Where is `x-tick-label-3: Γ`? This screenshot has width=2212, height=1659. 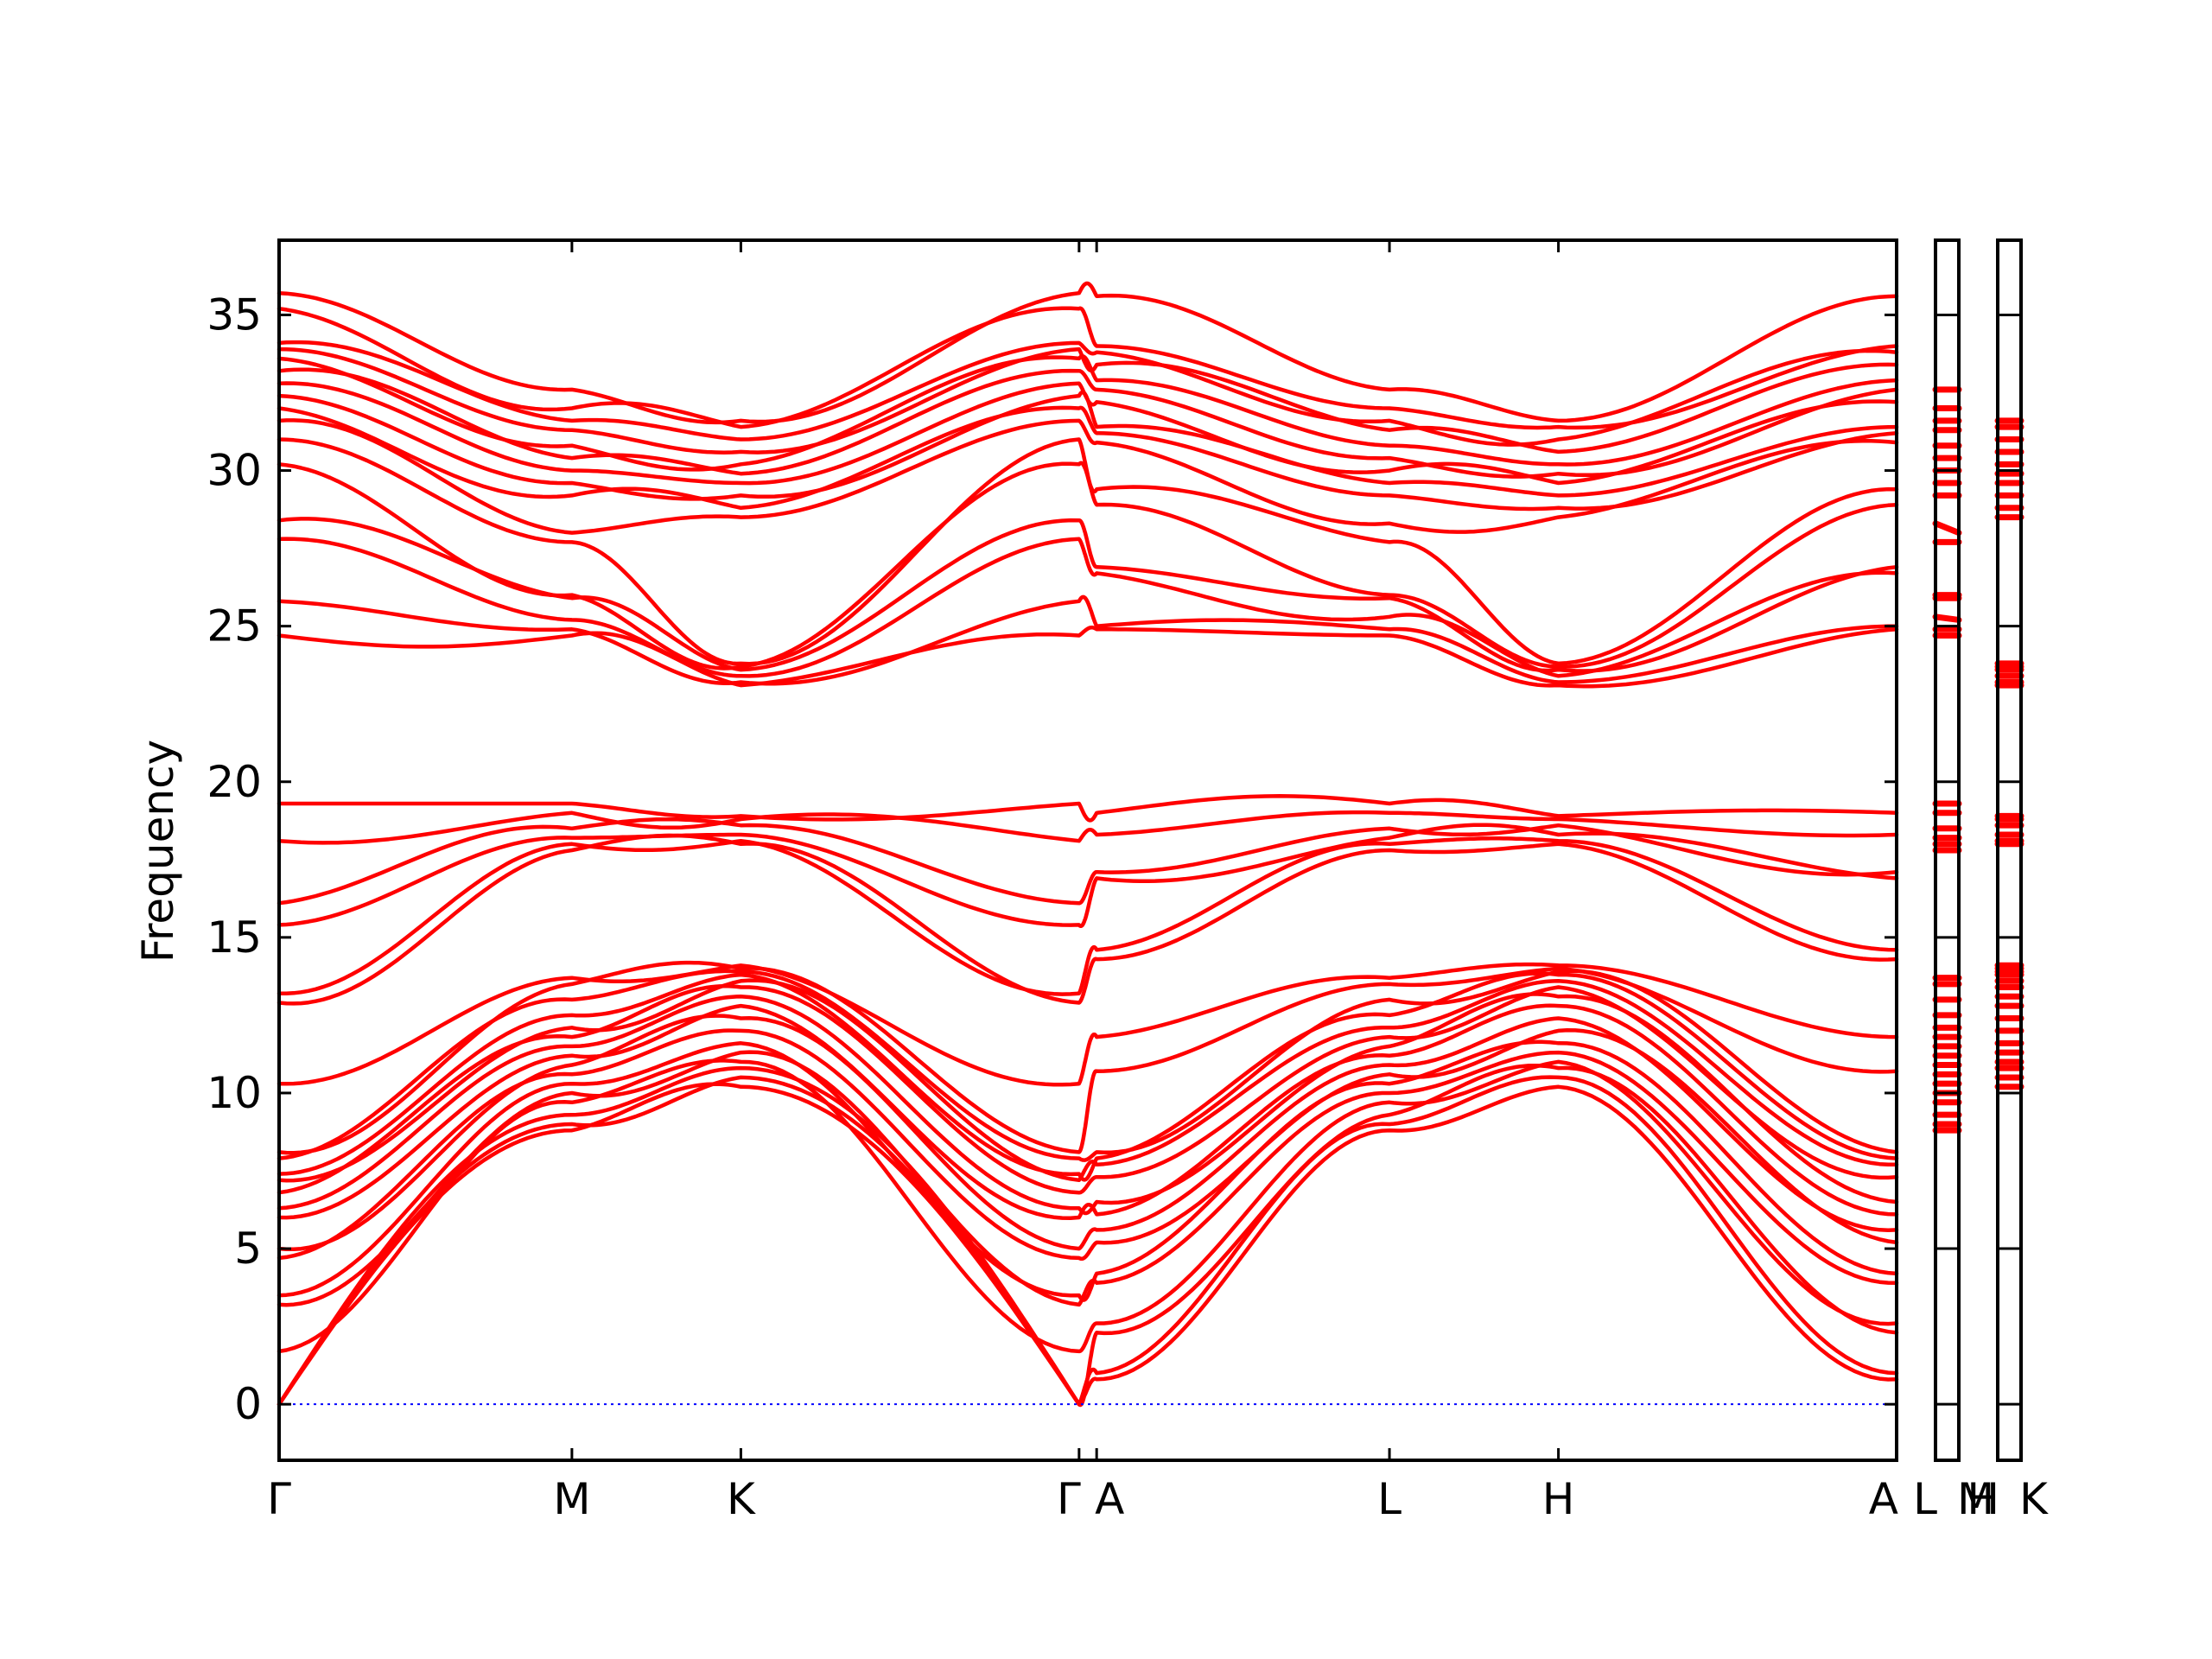 x-tick-label-3: Γ is located at coordinates (1069, 1499).